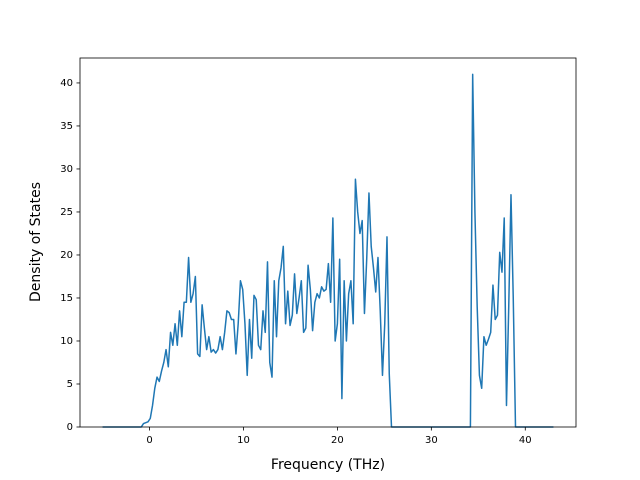  What do you see at coordinates (431, 440) in the screenshot?
I see `x-tick-label: 30` at bounding box center [431, 440].